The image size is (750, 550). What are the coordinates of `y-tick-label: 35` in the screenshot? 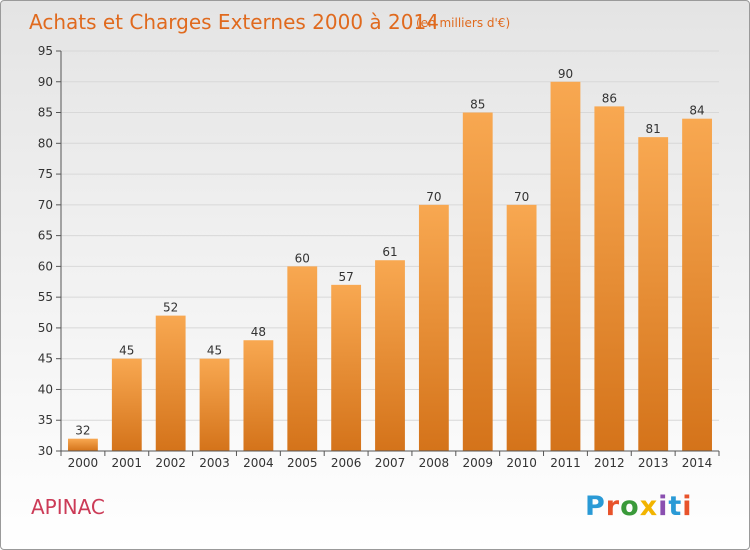 It's located at (45, 420).